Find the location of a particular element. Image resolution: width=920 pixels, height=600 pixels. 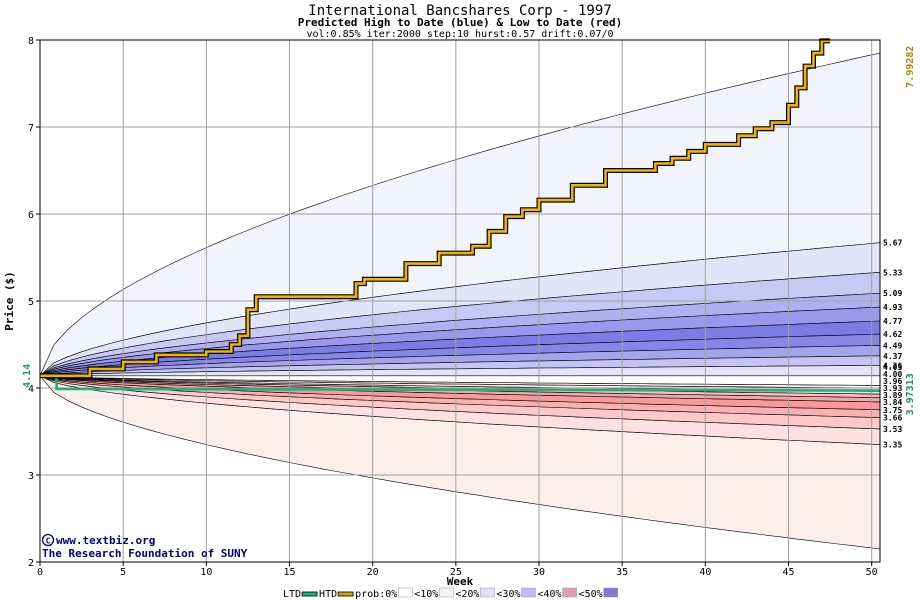

legend-label: <50% is located at coordinates (591, 594).